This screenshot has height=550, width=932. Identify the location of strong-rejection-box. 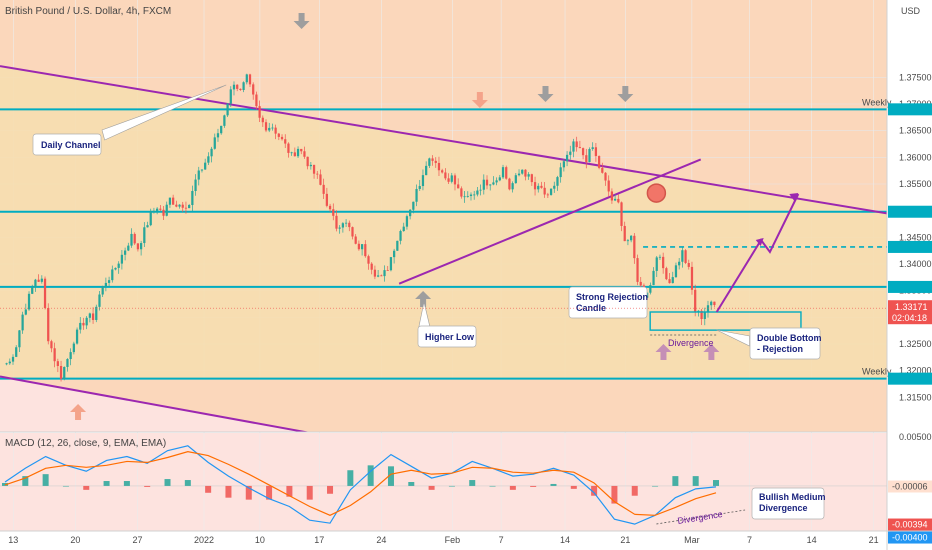
(608, 302).